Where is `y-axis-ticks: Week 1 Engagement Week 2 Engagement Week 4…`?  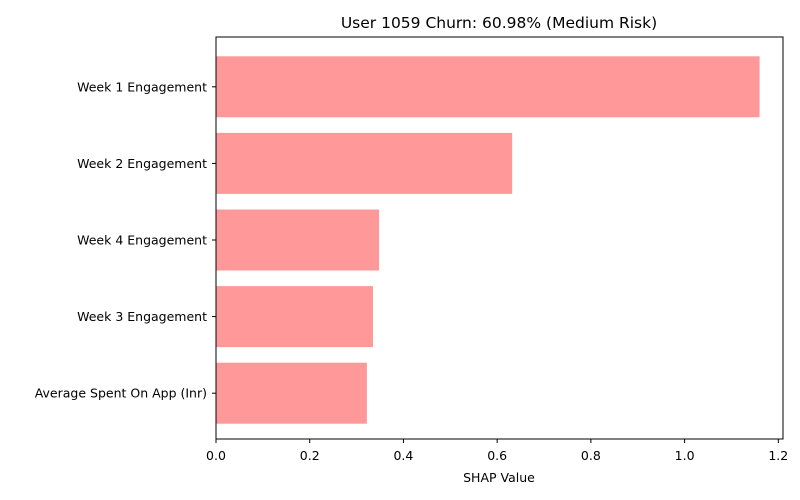
y-axis-ticks: Week 1 Engagement Week 2 Engagement Week 4… is located at coordinates (125, 240).